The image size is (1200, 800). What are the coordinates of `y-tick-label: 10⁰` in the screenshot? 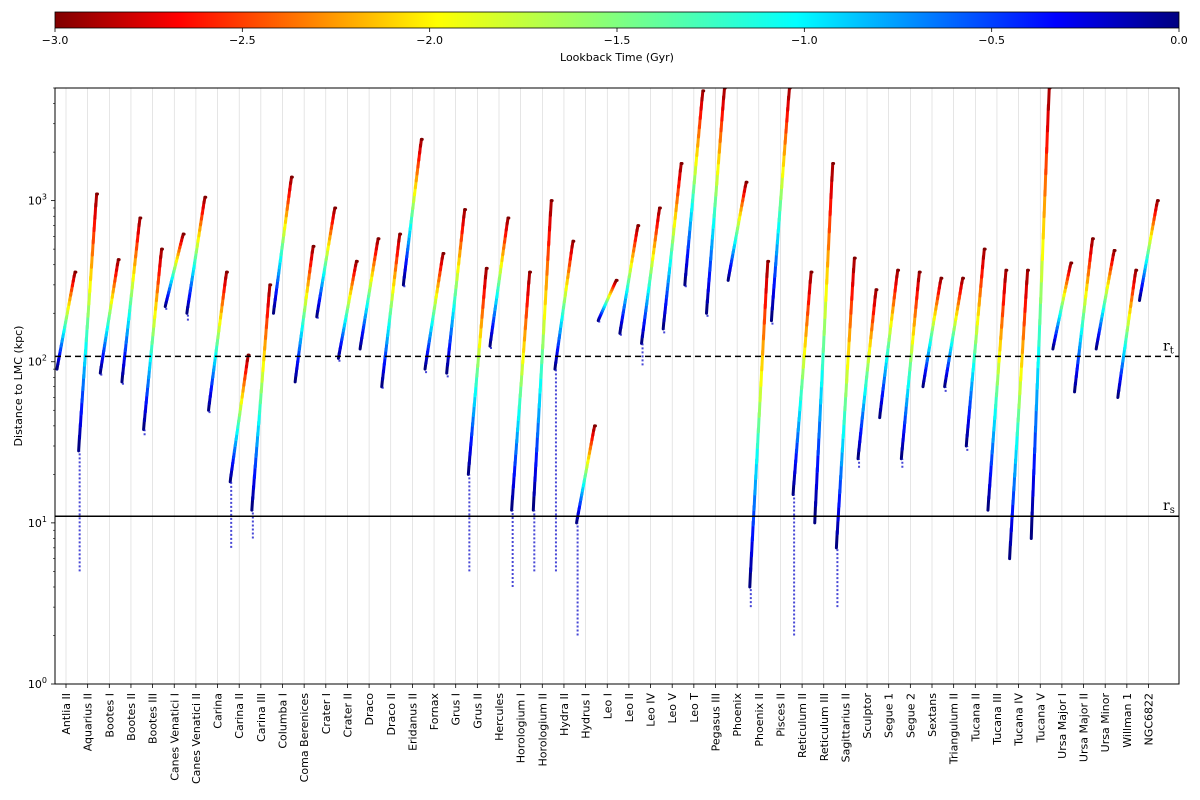 It's located at (37, 683).